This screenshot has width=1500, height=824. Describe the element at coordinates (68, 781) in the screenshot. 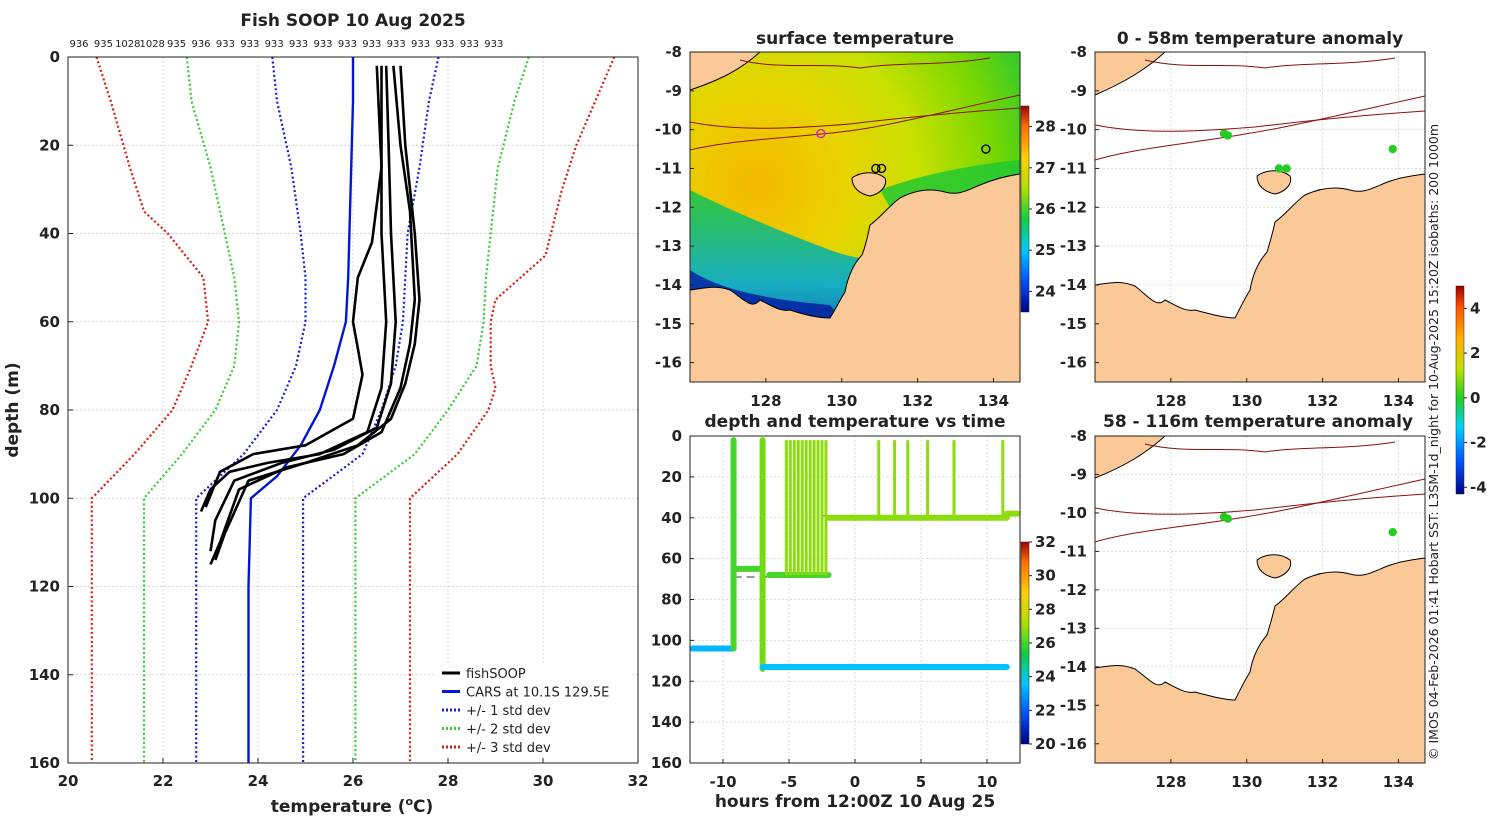

I see `profile-xtick-label: 20` at that location.